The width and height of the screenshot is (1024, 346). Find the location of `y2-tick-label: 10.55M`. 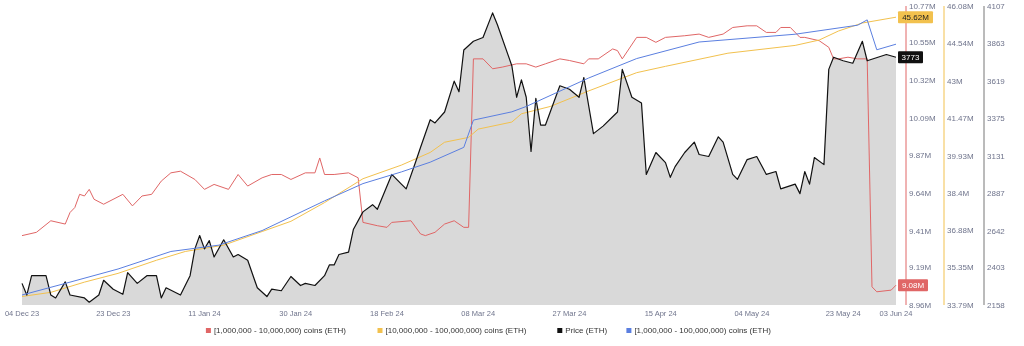

y2-tick-label: 10.55M is located at coordinates (923, 43).